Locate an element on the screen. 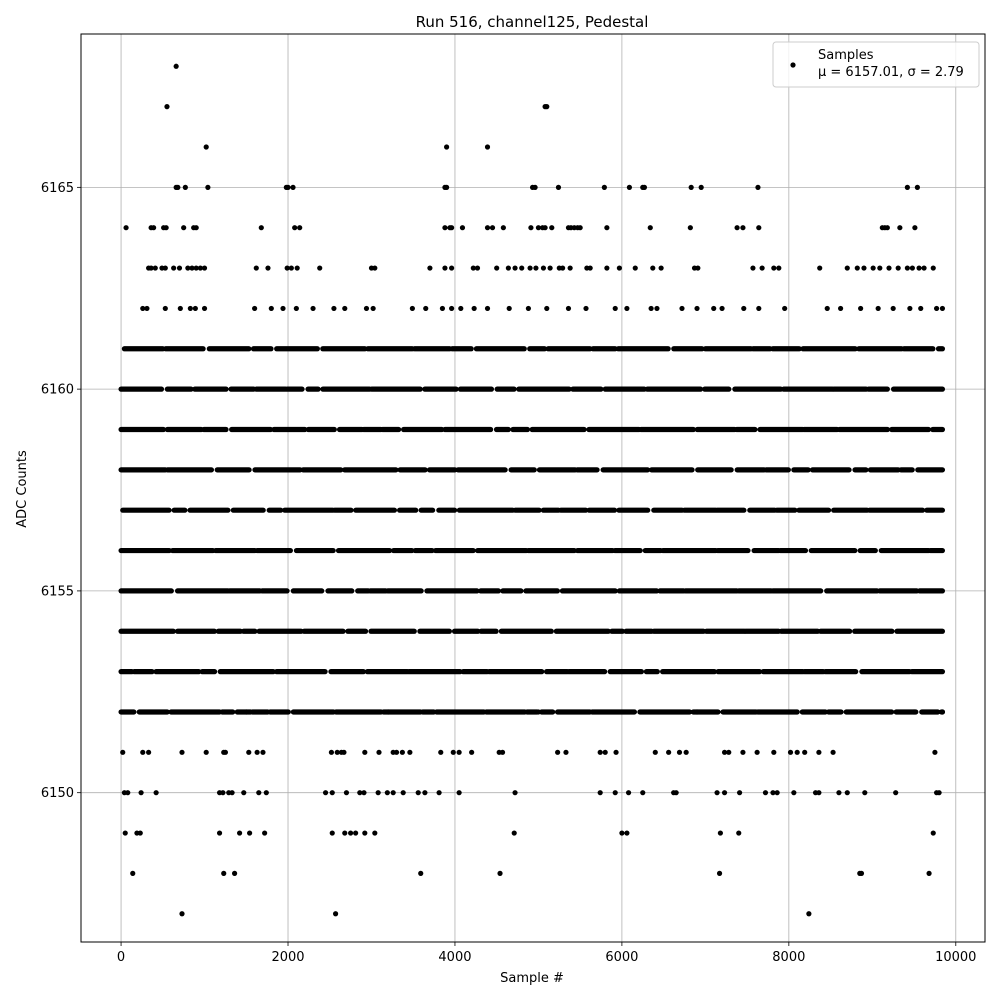  x-tick-label: 10000 is located at coordinates (955, 957).